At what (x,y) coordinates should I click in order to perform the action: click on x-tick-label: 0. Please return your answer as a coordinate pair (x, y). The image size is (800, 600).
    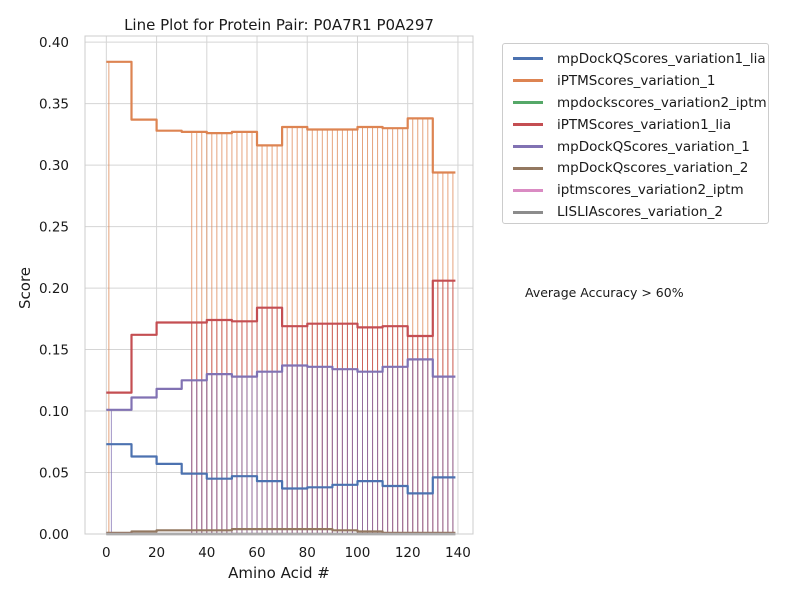
    Looking at the image, I should click on (106, 553).